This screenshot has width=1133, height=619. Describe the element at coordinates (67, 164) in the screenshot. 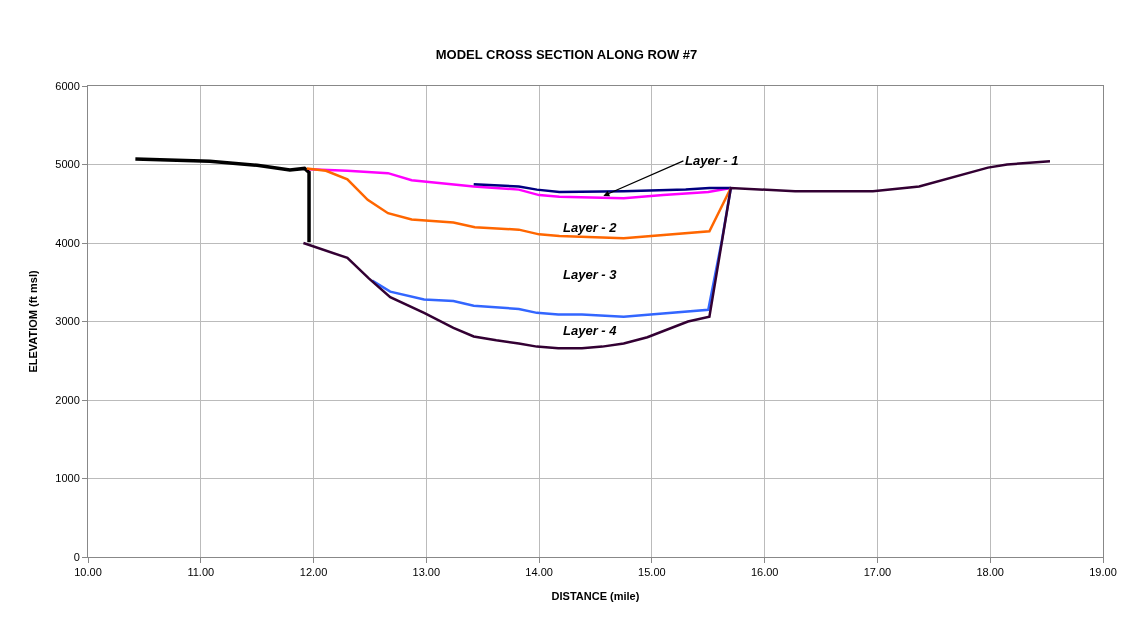

I see `y-tick-label: 5000` at that location.